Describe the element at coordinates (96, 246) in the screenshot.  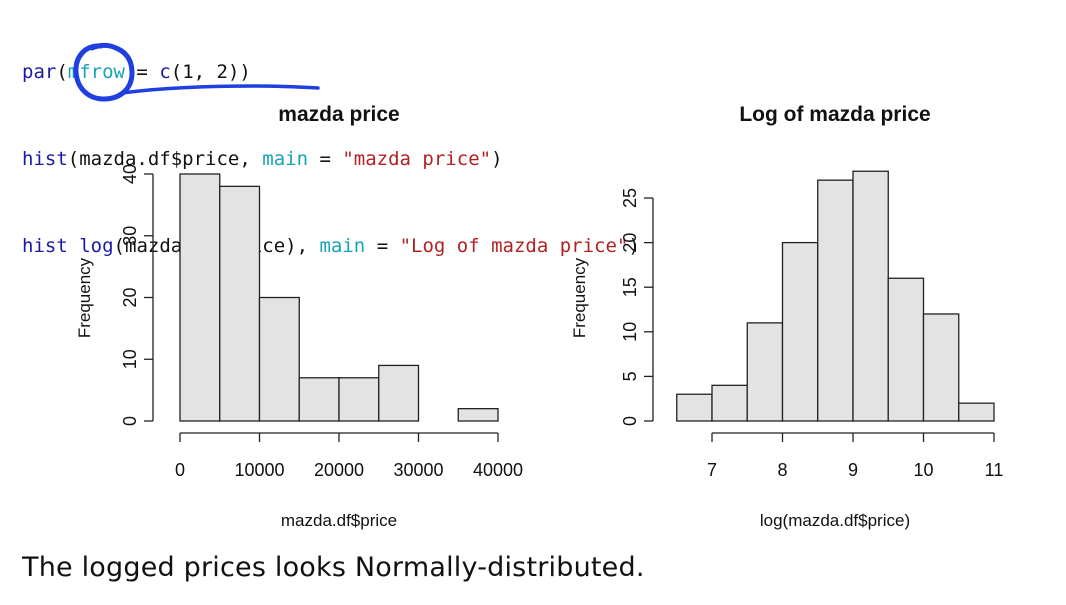
I see `code-fn-log: log` at that location.